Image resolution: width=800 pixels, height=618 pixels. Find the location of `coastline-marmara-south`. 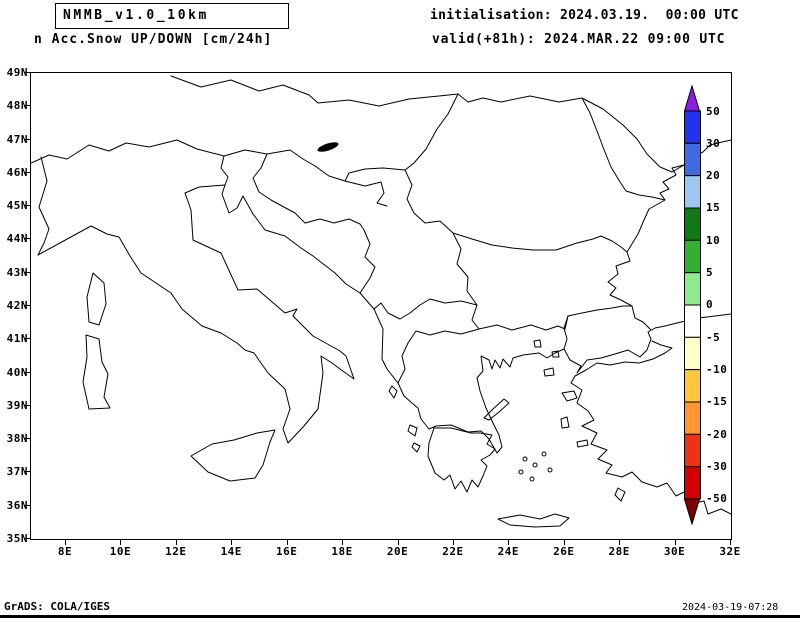

coastline-marmara-south is located at coordinates (623, 358).